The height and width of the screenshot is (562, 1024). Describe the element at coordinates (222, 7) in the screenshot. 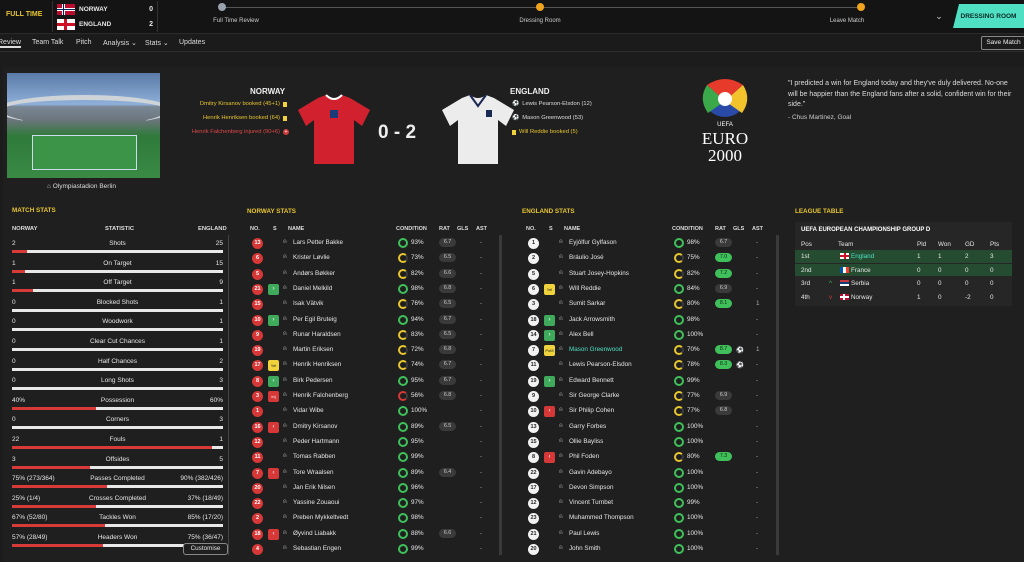

I see `step-dot-review` at that location.